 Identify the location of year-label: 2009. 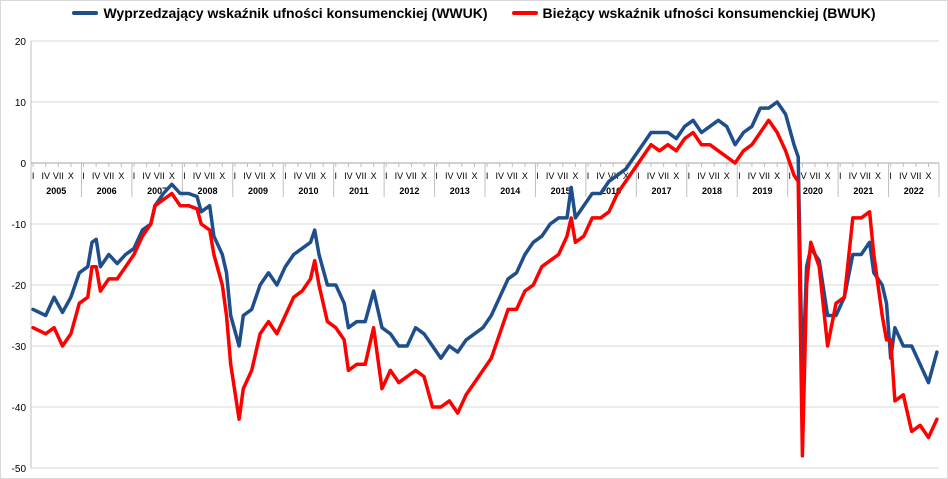
(258, 191).